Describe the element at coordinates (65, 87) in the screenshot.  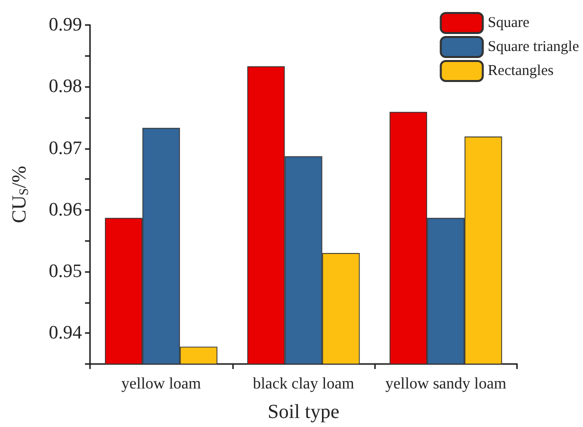
I see `y-tick-label: 0.98` at that location.